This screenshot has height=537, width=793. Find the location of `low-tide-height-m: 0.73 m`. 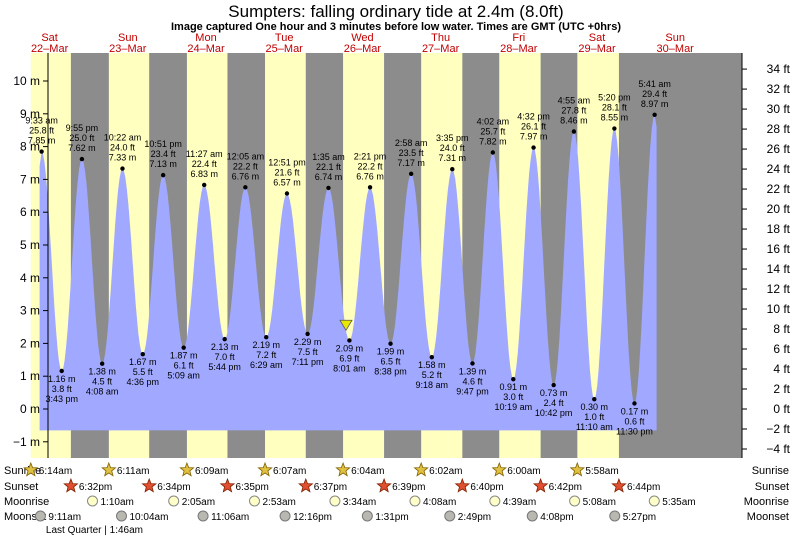

low-tide-height-m: 0.73 m is located at coordinates (554, 393).